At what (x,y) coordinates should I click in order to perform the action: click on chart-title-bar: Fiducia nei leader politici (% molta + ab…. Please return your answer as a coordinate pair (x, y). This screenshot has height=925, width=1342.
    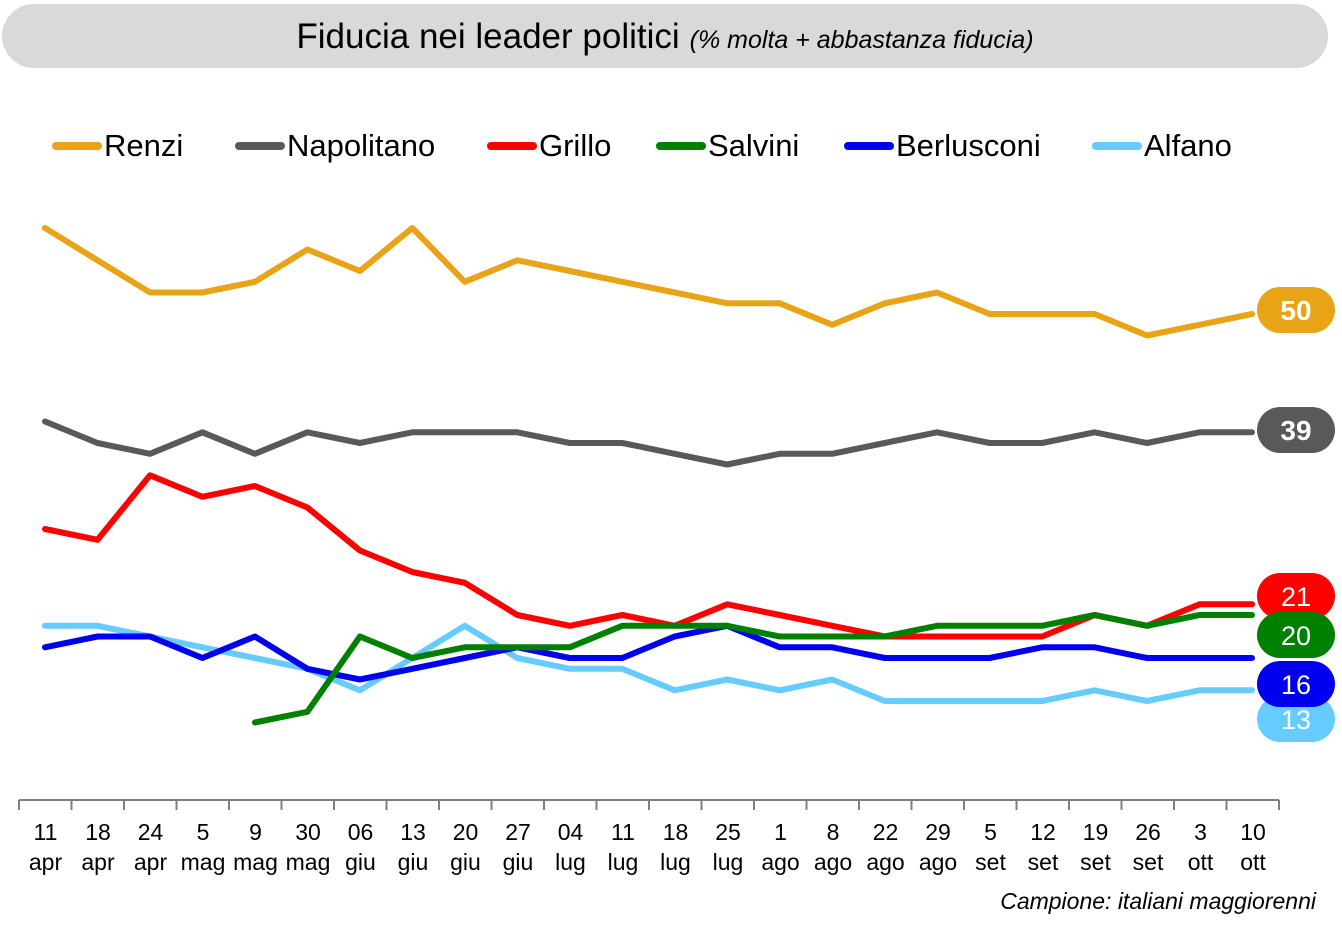
    Looking at the image, I should click on (665, 36).